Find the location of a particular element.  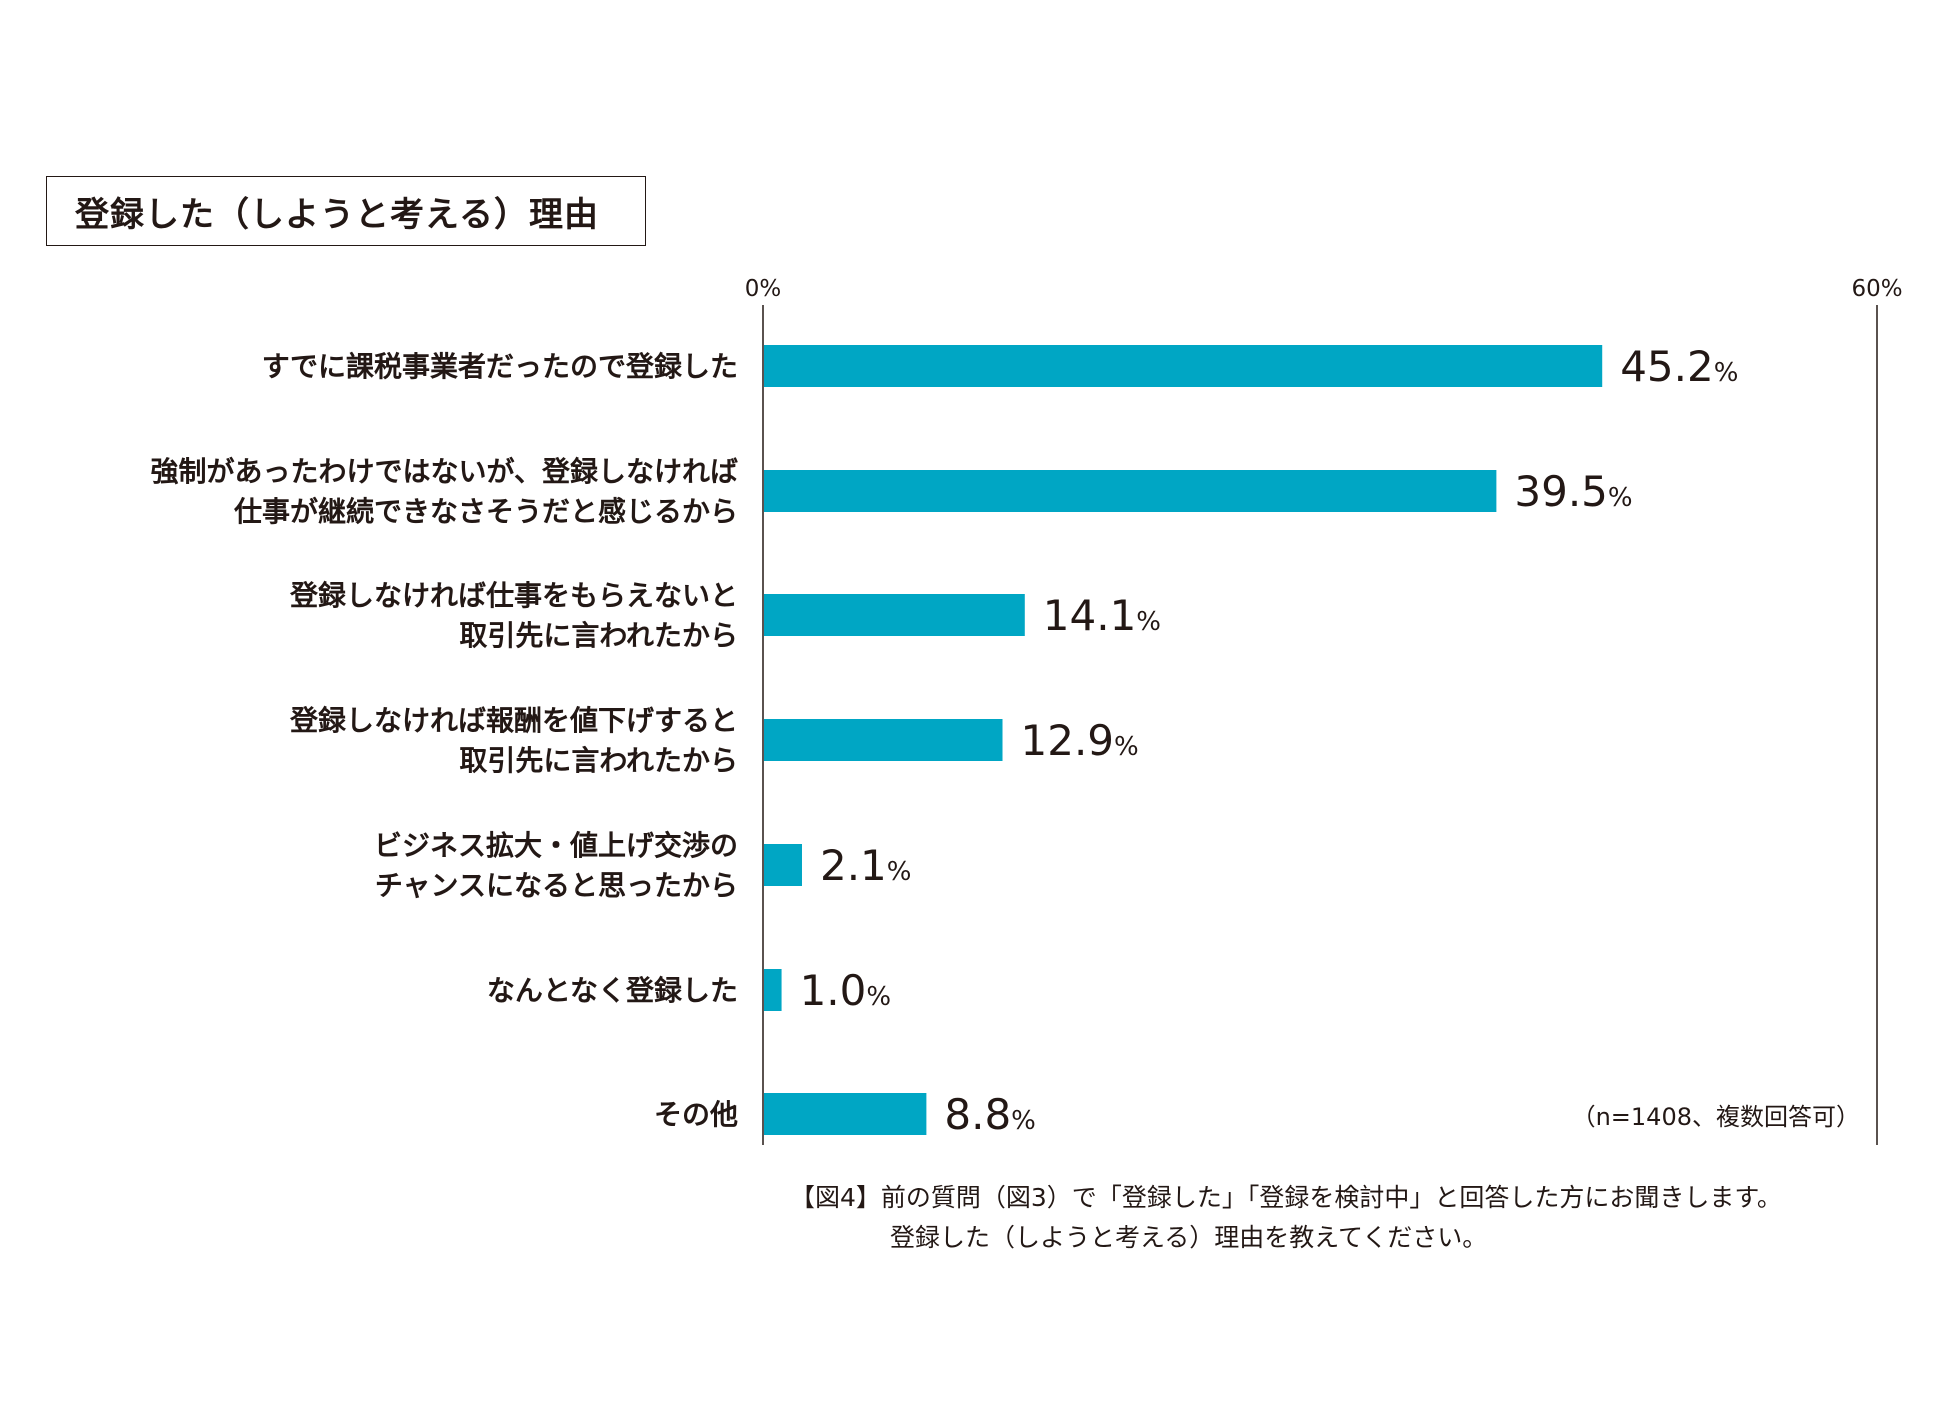

category-label-6-0: その他 is located at coordinates (696, 1114).